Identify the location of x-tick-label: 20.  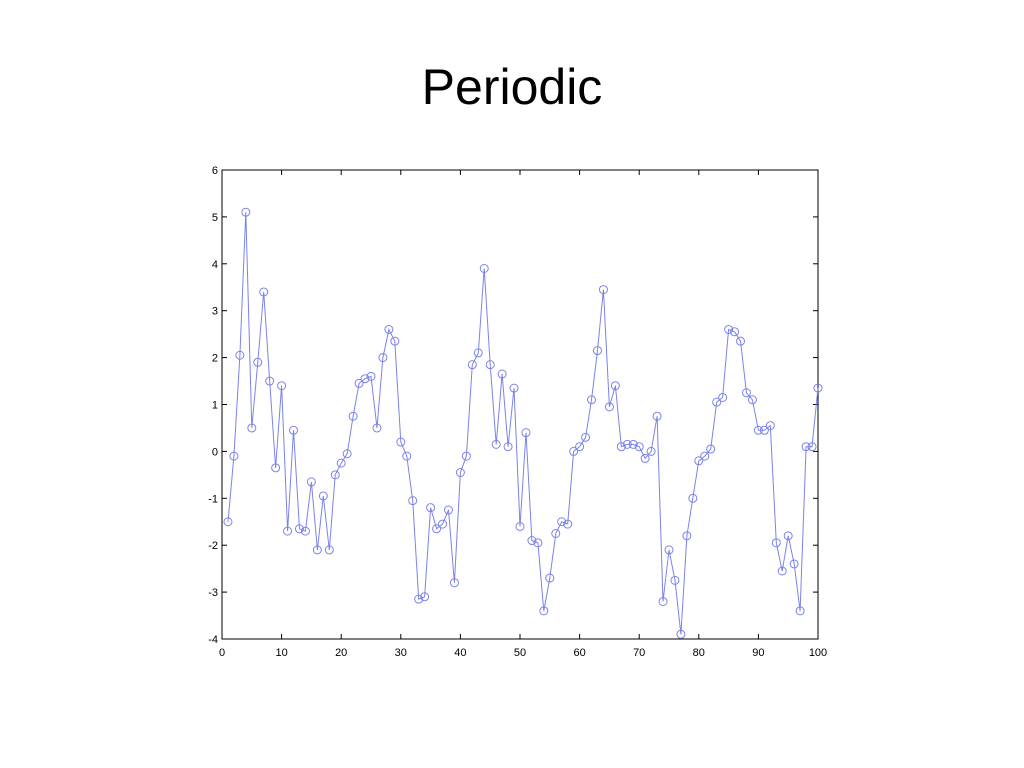
(341, 653).